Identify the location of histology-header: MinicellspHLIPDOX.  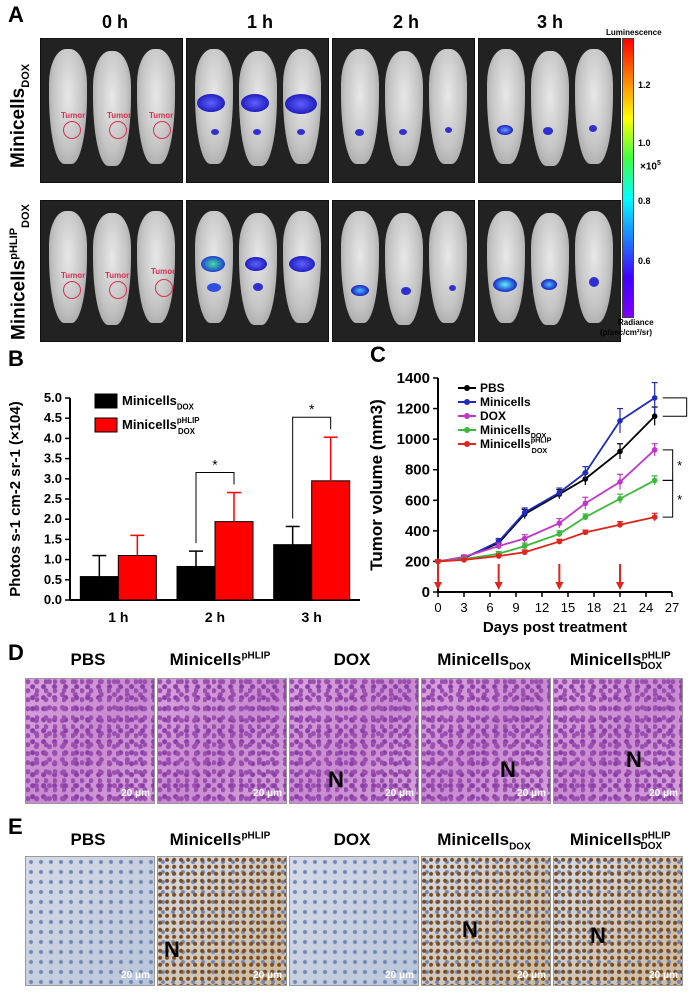
(620, 841).